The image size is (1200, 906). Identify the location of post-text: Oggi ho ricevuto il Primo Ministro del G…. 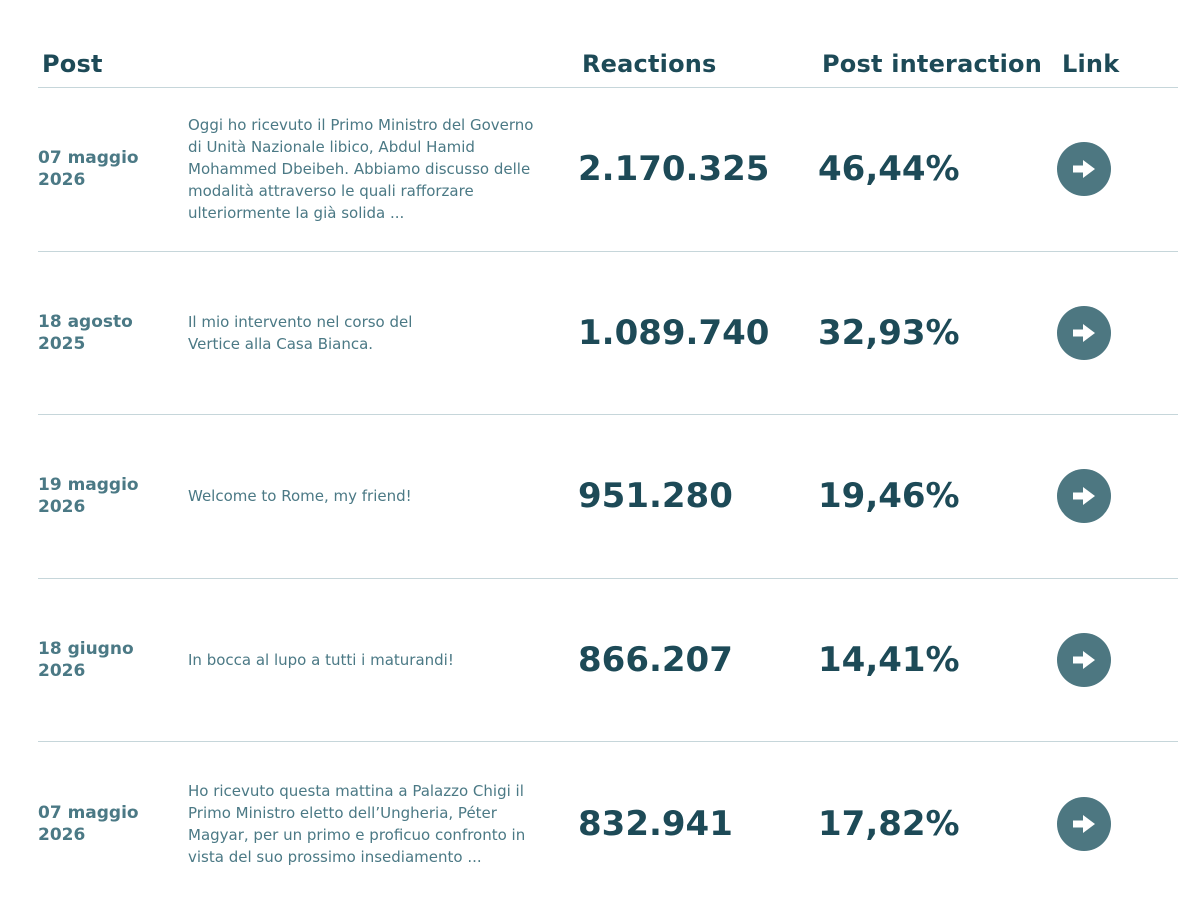
(361, 169).